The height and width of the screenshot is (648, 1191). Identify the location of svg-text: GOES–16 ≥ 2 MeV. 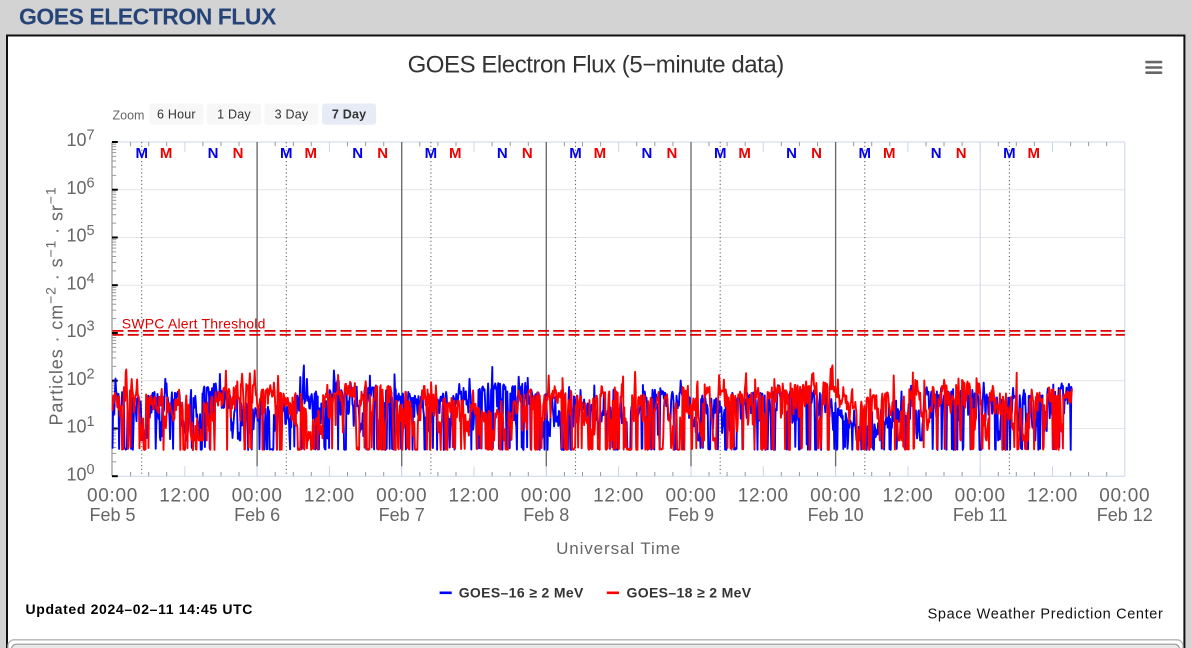
(521, 593).